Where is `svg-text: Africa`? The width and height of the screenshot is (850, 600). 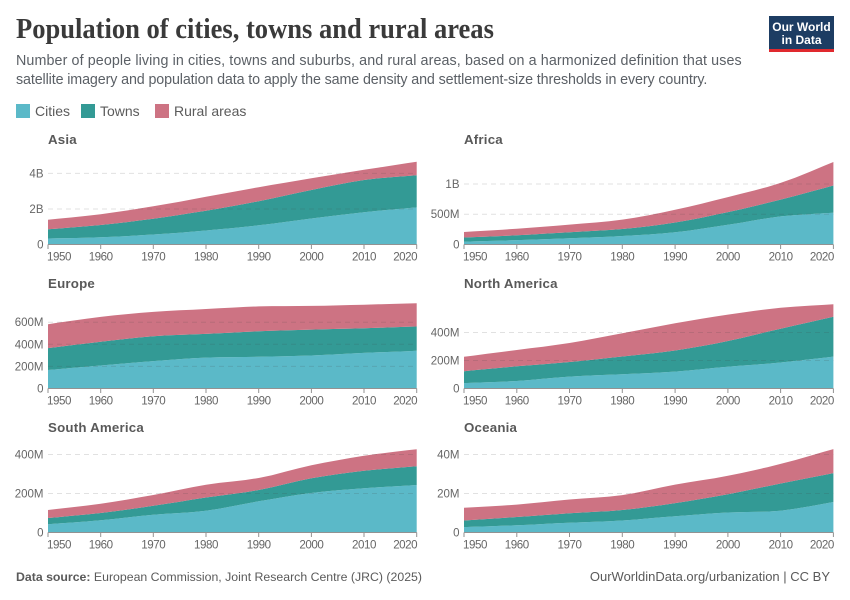 svg-text: Africa is located at coordinates (483, 139).